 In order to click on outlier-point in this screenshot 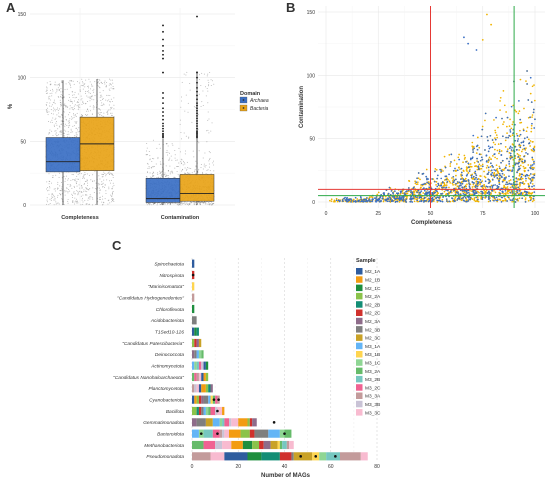, I will do `click(197, 95)`.